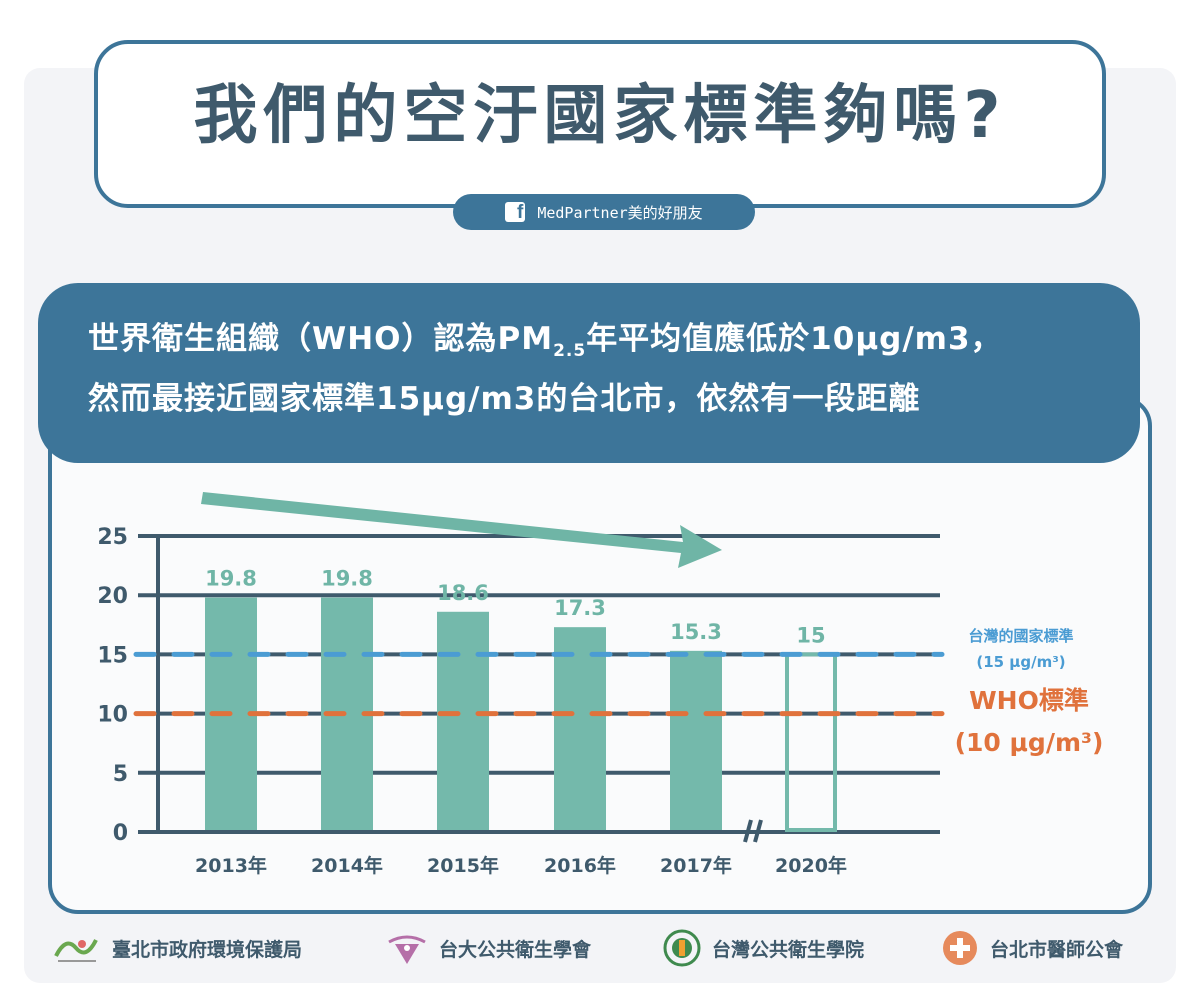  I want to click on ntu-ph-society-logo-icon, so click(407, 948).